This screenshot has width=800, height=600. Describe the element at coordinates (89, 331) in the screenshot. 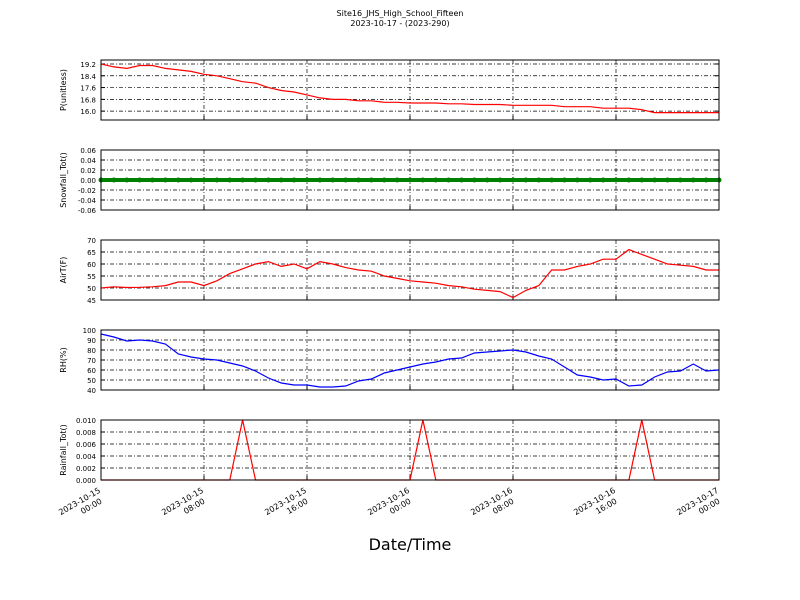

I see `y-tick-label: 100` at that location.